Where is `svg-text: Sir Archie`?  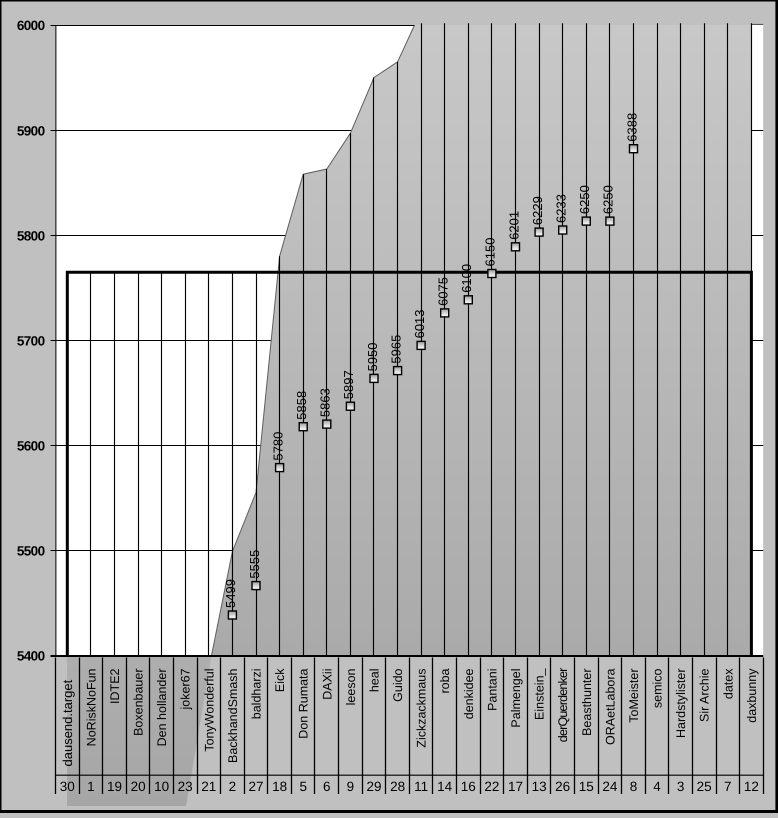 svg-text: Sir Archie is located at coordinates (705, 695).